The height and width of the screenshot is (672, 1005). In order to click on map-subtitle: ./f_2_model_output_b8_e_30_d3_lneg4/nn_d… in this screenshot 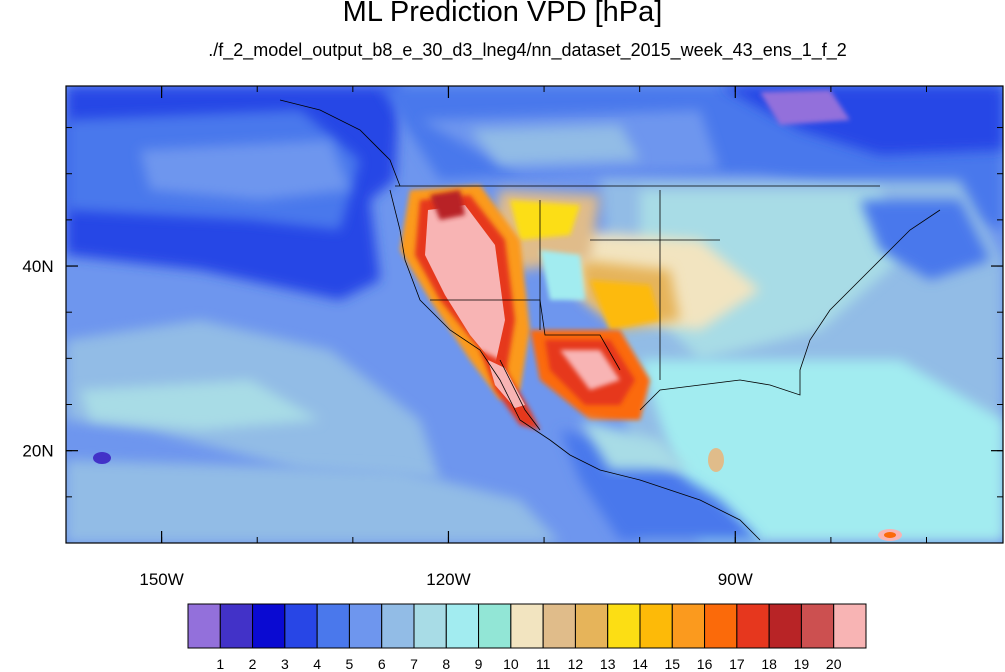, I will do `click(527, 50)`.